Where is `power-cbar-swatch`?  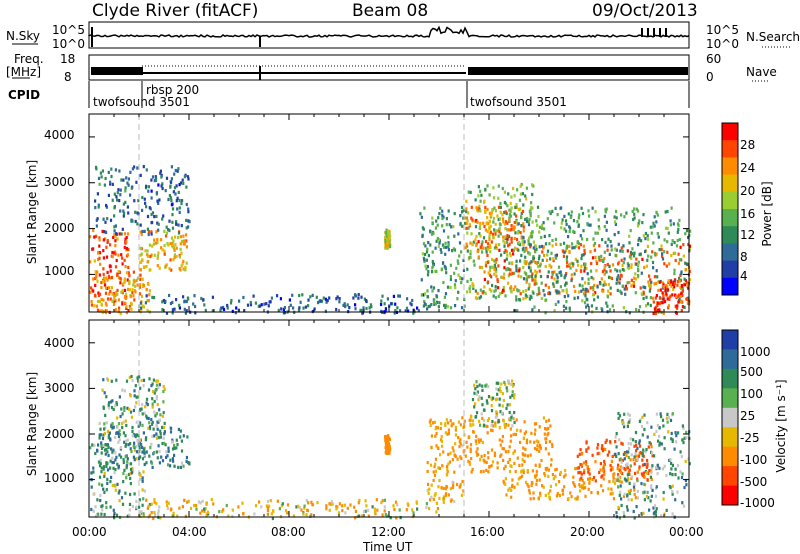 power-cbar-swatch is located at coordinates (730, 183).